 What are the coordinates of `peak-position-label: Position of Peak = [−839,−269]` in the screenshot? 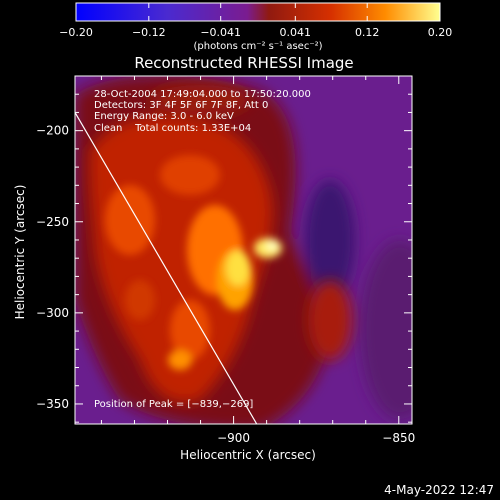 It's located at (173, 404).